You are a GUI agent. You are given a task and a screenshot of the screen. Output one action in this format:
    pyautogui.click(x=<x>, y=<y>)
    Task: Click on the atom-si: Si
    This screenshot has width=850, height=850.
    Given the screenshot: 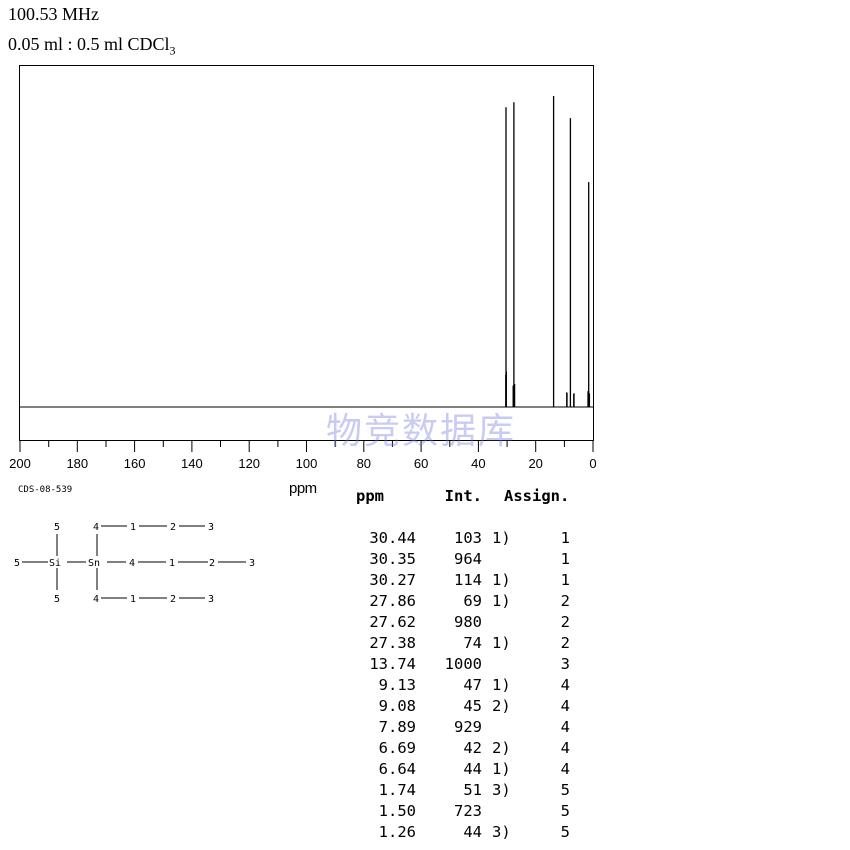 What is the action you would take?
    pyautogui.click(x=55, y=563)
    